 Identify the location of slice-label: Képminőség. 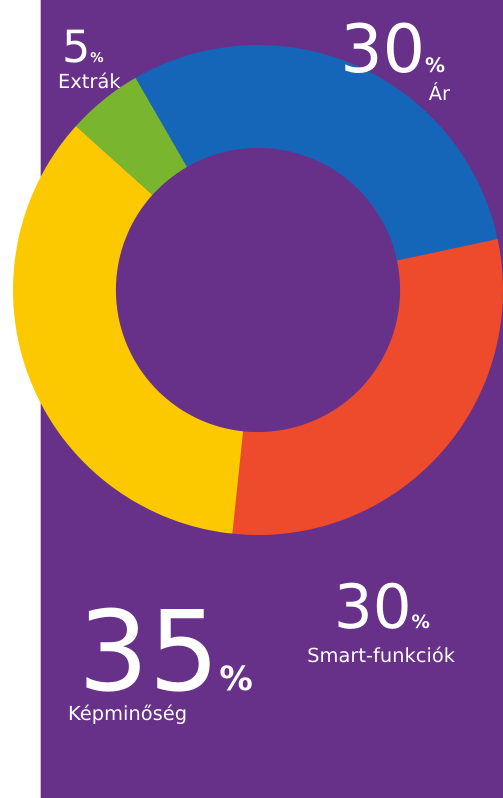
(128, 714).